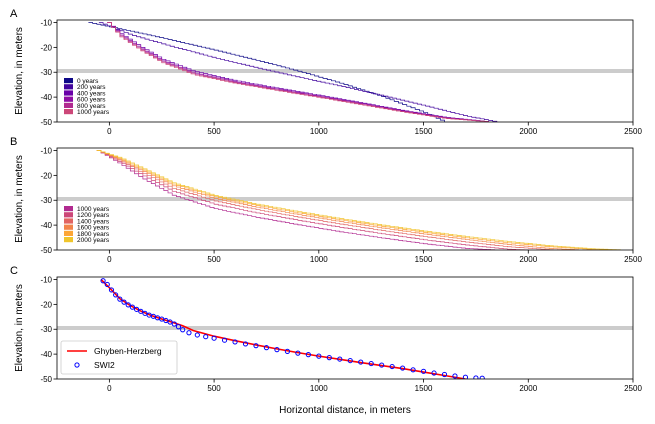  What do you see at coordinates (91, 93) in the screenshot?
I see `legend-label: 400 years` at bounding box center [91, 93].